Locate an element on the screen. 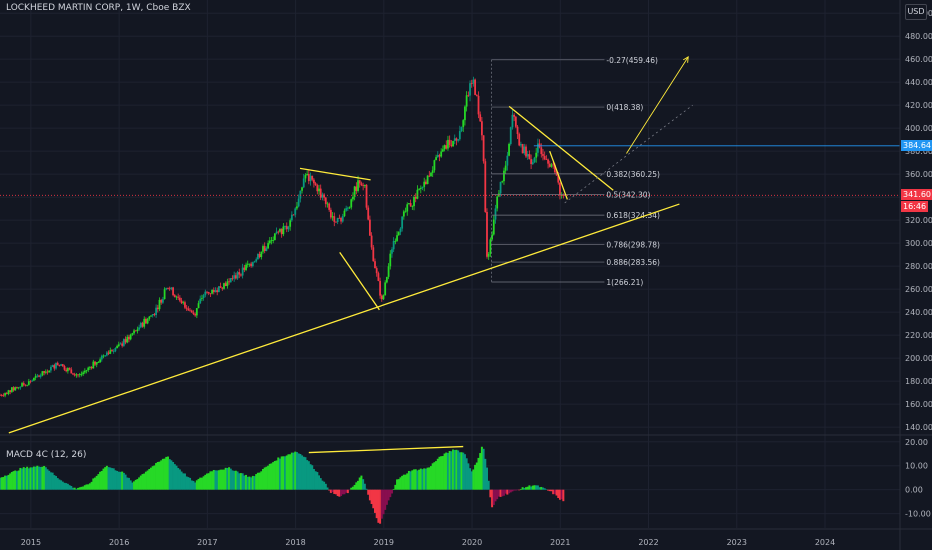 The height and width of the screenshot is (550, 932). fib-level-label: 0.382(360.25) is located at coordinates (633, 174).